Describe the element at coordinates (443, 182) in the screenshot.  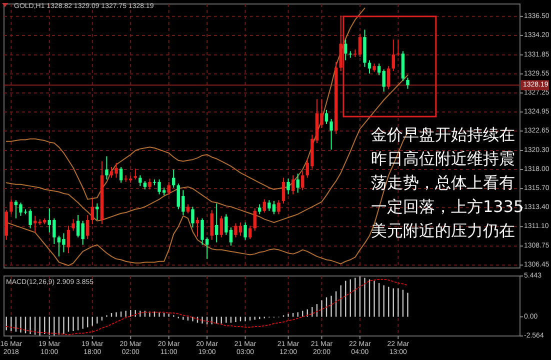
I see `annotation: 荡走势，总体上看有` at that location.